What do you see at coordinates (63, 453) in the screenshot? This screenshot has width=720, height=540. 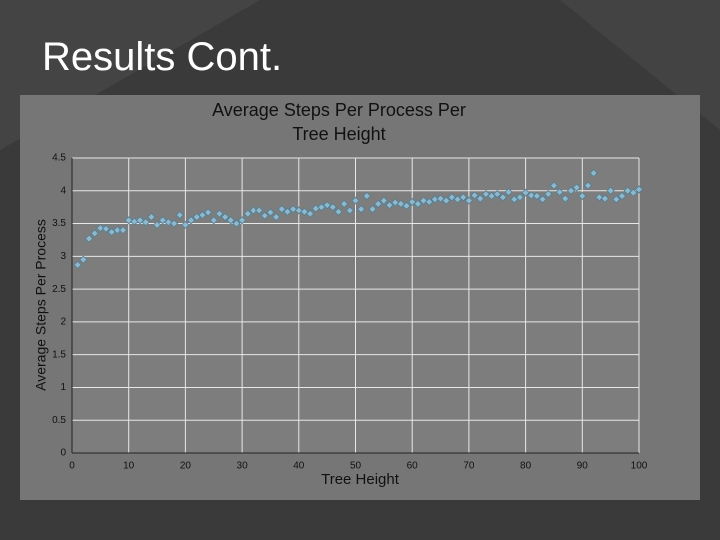 I see `y-tick-label: 0` at bounding box center [63, 453].